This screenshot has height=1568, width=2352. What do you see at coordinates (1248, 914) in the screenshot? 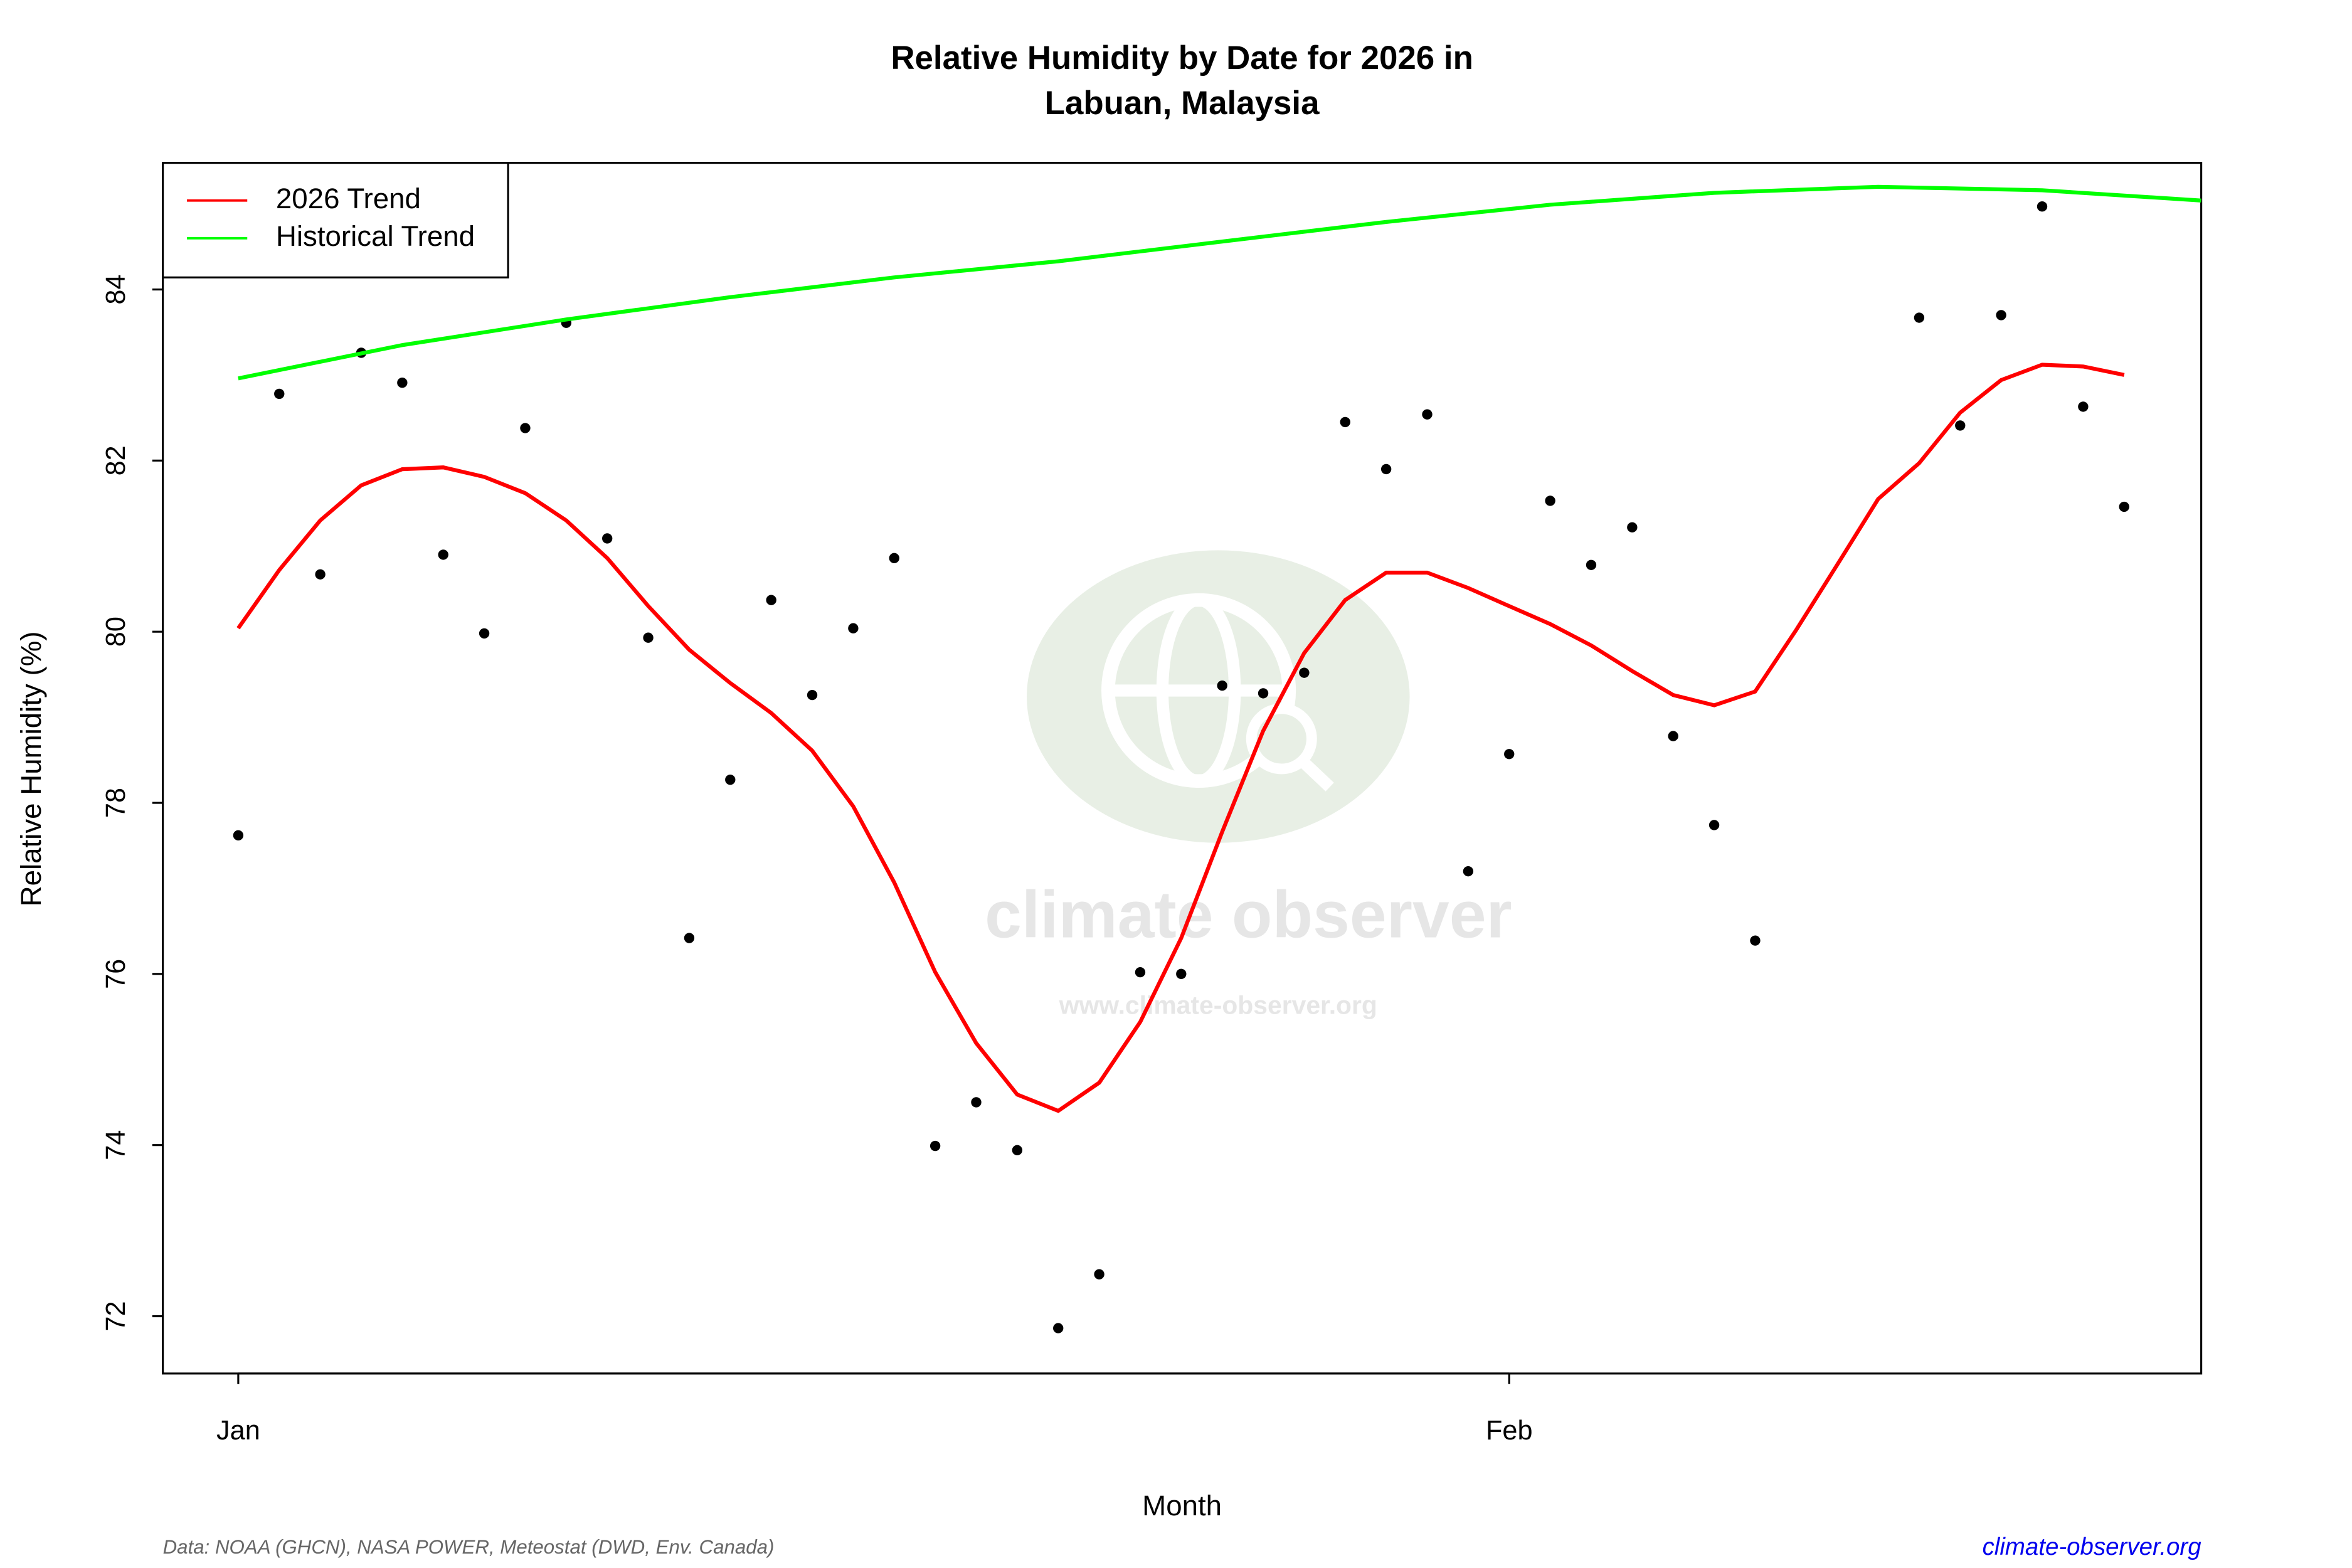
I see `watermark-text: climate observer` at bounding box center [1248, 914].